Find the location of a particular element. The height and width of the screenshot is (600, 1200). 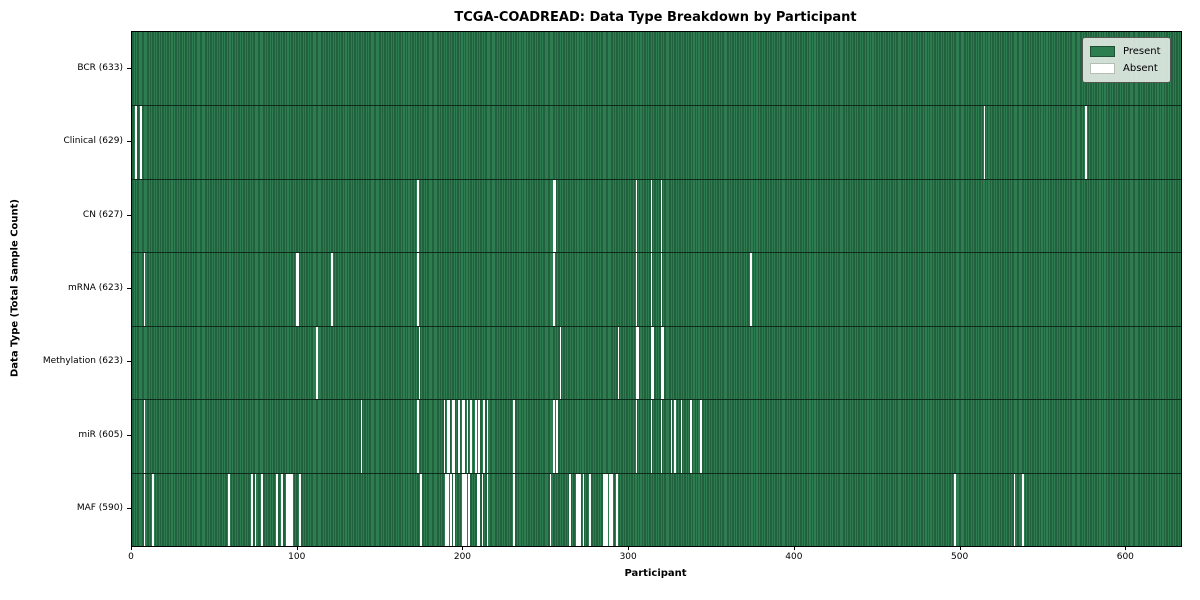

x-tick-label-500: 500 is located at coordinates (960, 557).